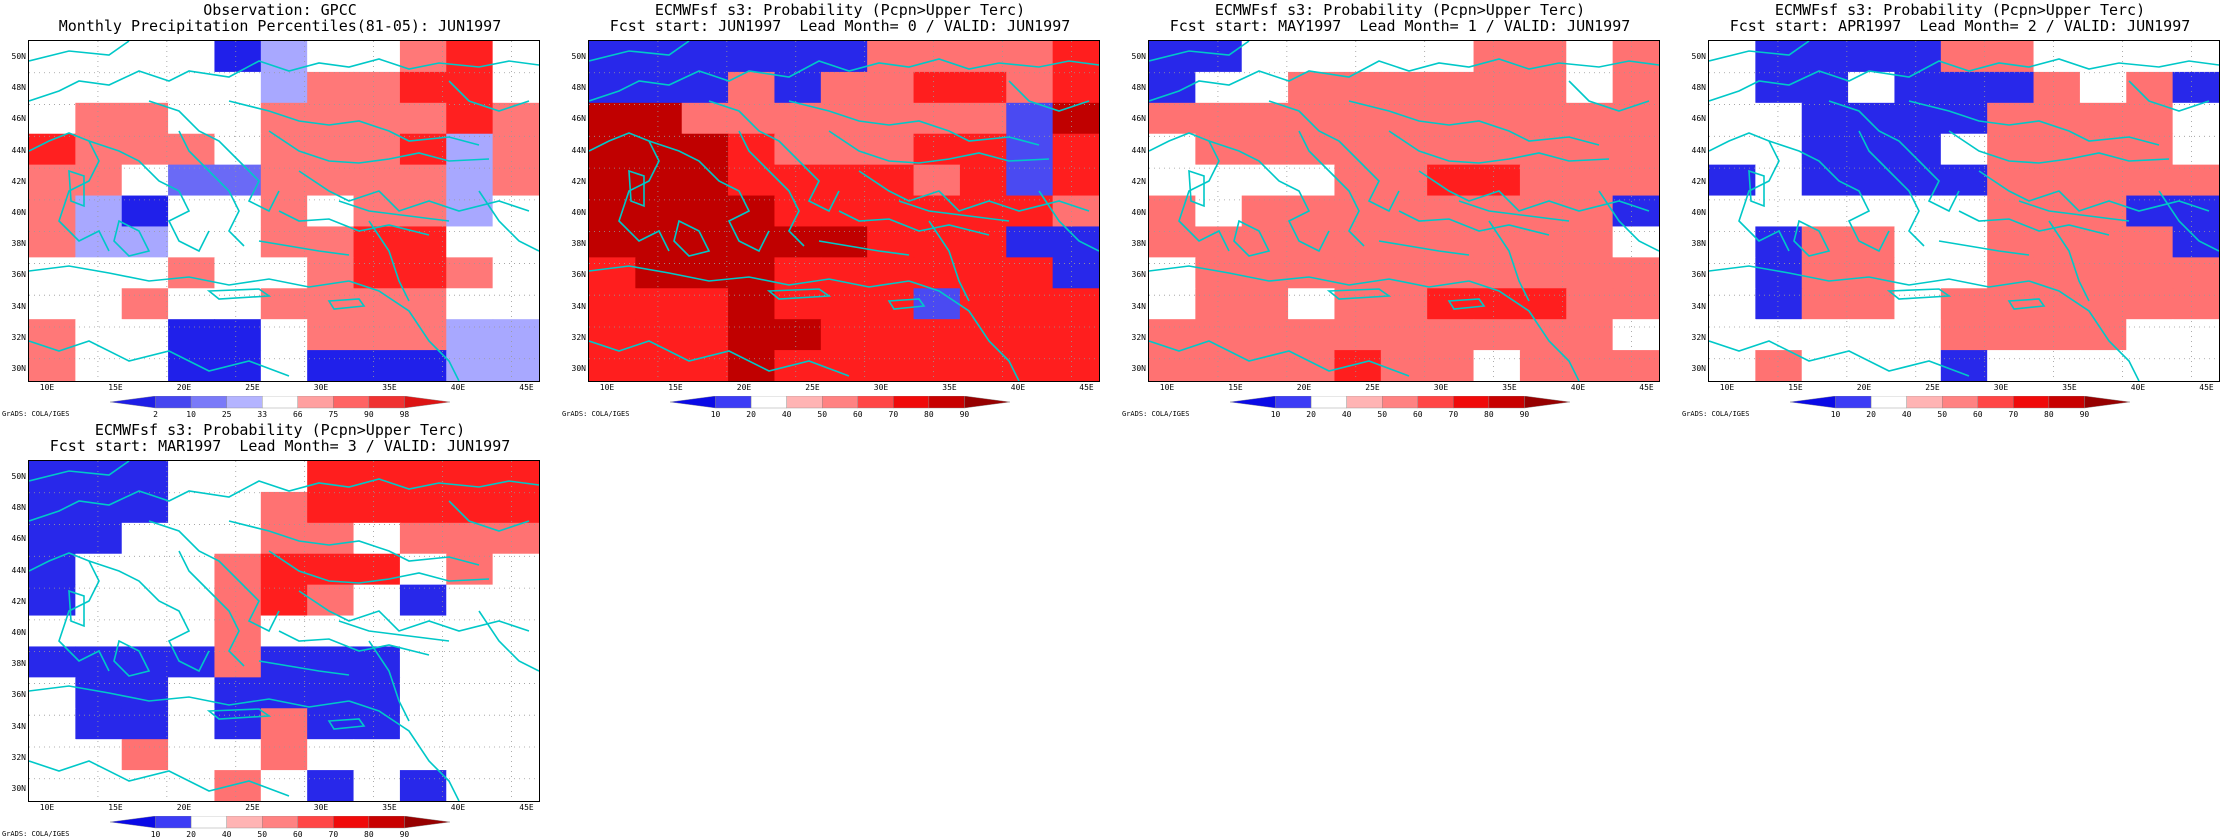 Image resolution: width=2240 pixels, height=840 pixels. Describe the element at coordinates (1417, 414) in the screenshot. I see `colorbar-label: 60` at that location.